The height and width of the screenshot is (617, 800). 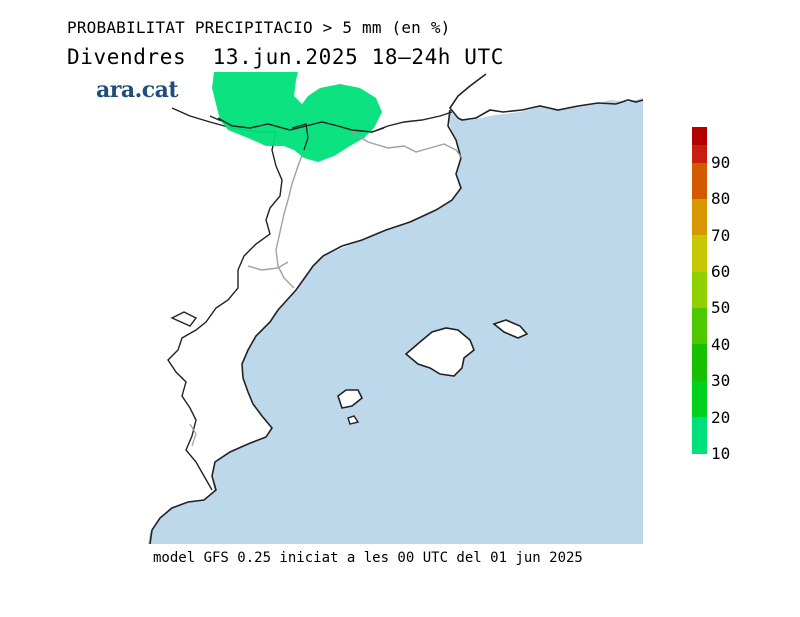 I want to click on legend-label: 20, so click(x=721, y=417).